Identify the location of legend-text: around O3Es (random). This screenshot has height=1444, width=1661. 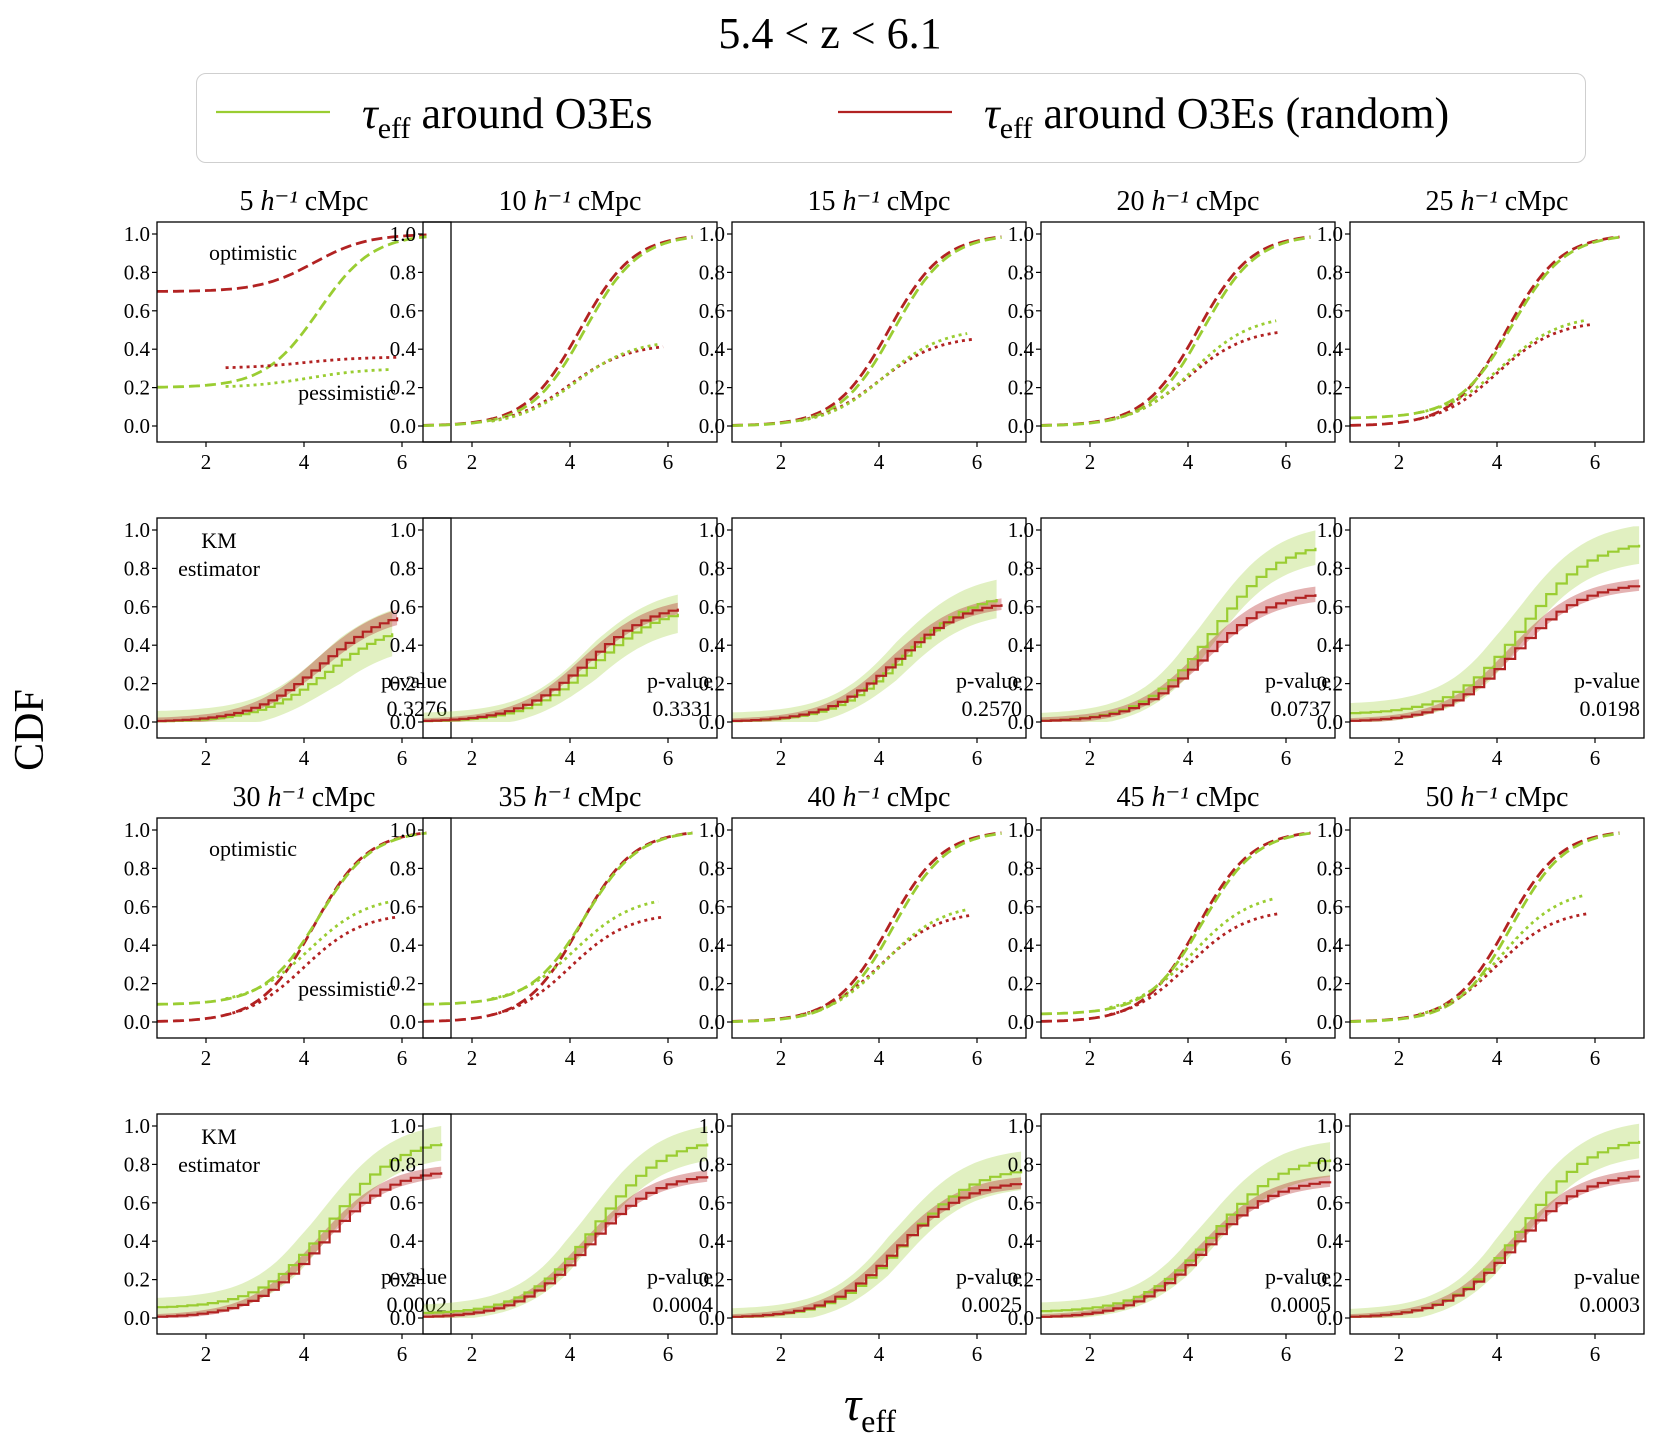
(1241, 113).